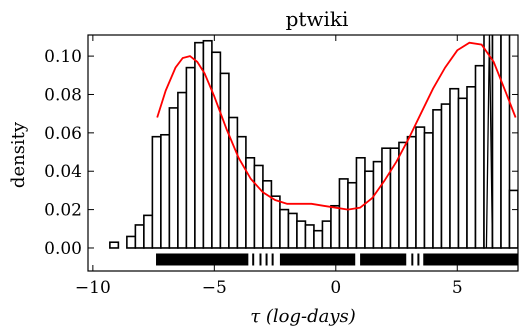 Image resolution: width=522 pixels, height=333 pixels. I want to click on x-tick-label: −10, so click(93, 288).